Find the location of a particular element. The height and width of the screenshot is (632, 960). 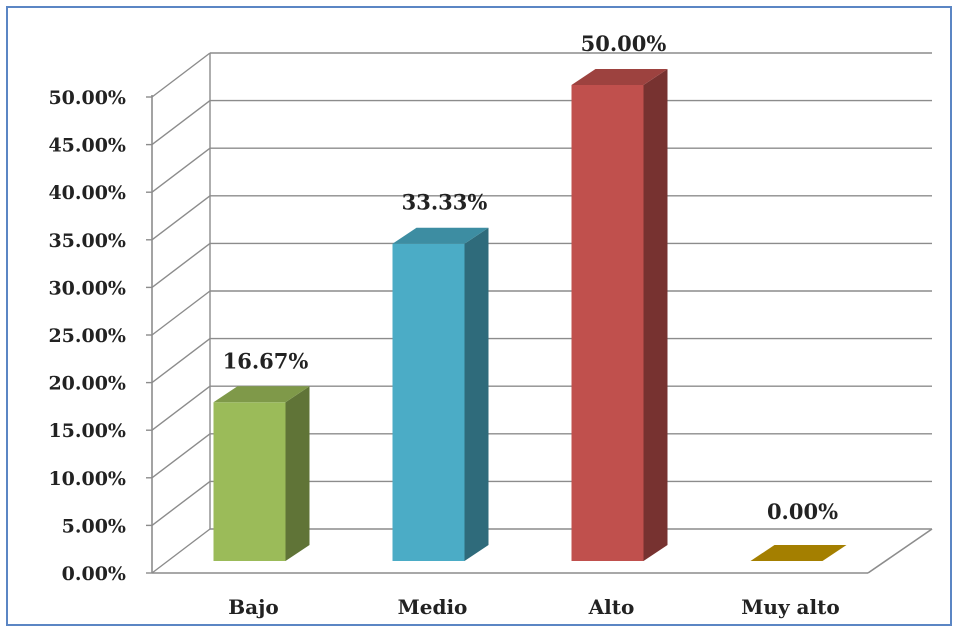

floor-right-edge is located at coordinates (900, 551).